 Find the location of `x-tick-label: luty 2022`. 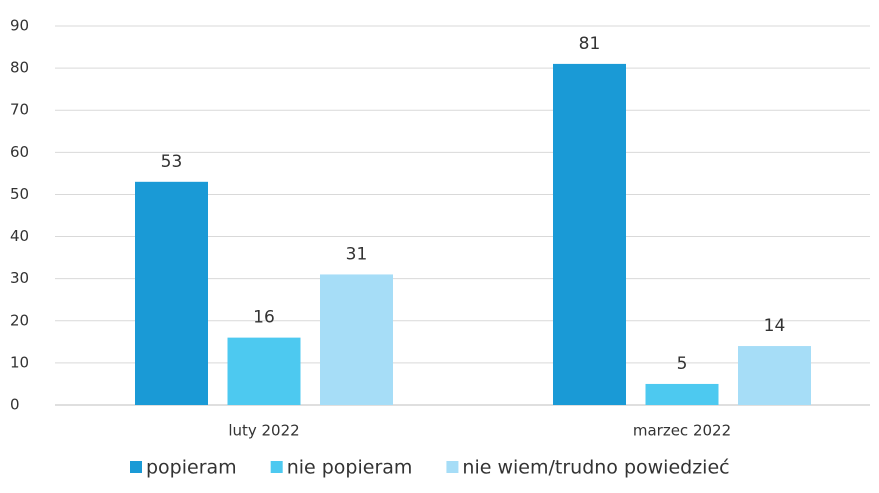

x-tick-label: luty 2022 is located at coordinates (263, 431).